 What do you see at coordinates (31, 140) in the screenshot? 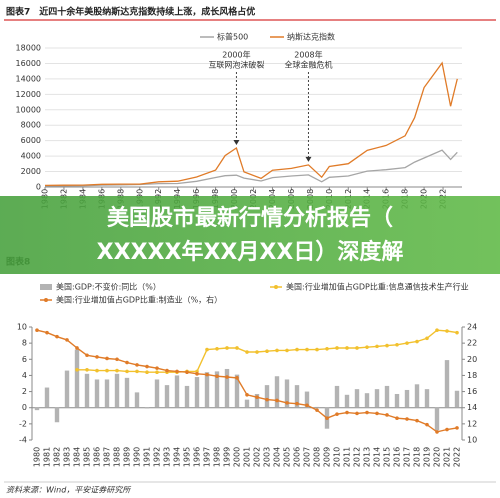
I see `y-tick-label: 6000` at bounding box center [31, 140].